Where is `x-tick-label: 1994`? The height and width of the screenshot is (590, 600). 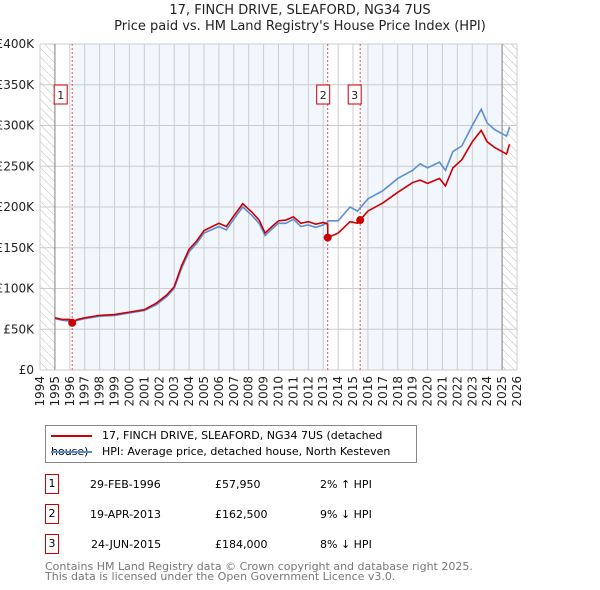
x-tick-label: 1994 is located at coordinates (40, 391).